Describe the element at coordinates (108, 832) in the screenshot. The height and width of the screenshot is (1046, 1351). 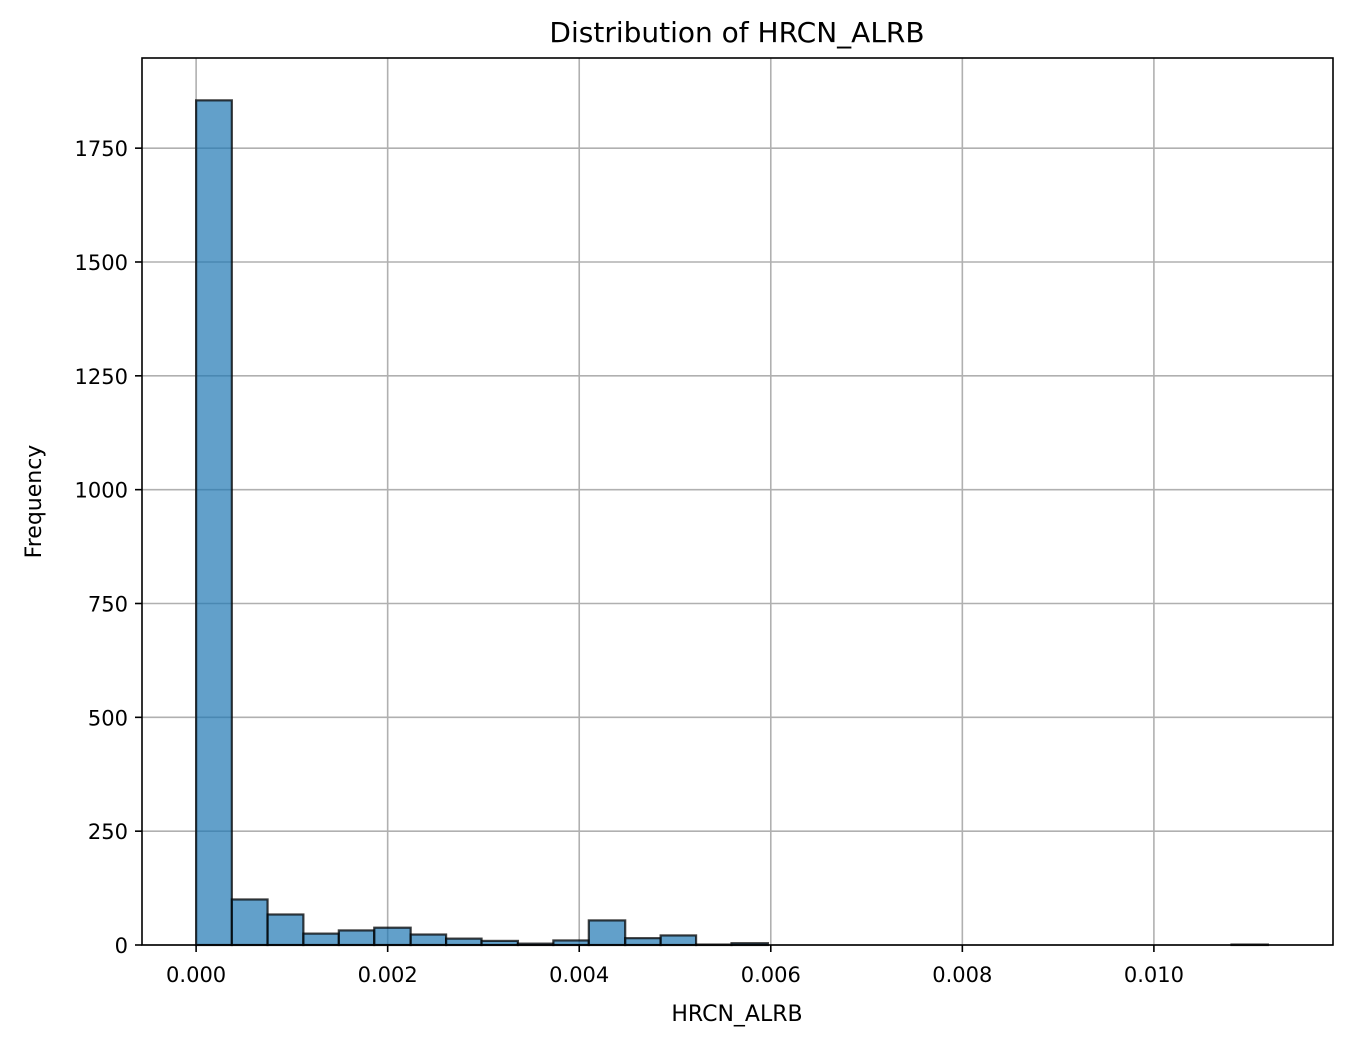
I see `y-tick-label: 250` at that location.